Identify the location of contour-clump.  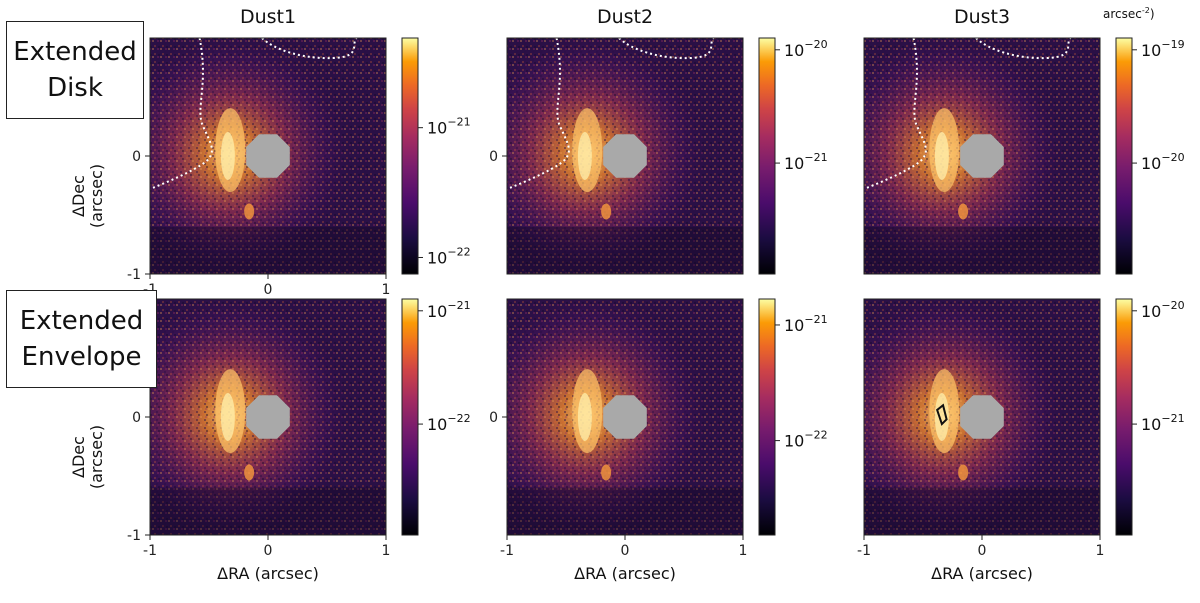
(941, 414).